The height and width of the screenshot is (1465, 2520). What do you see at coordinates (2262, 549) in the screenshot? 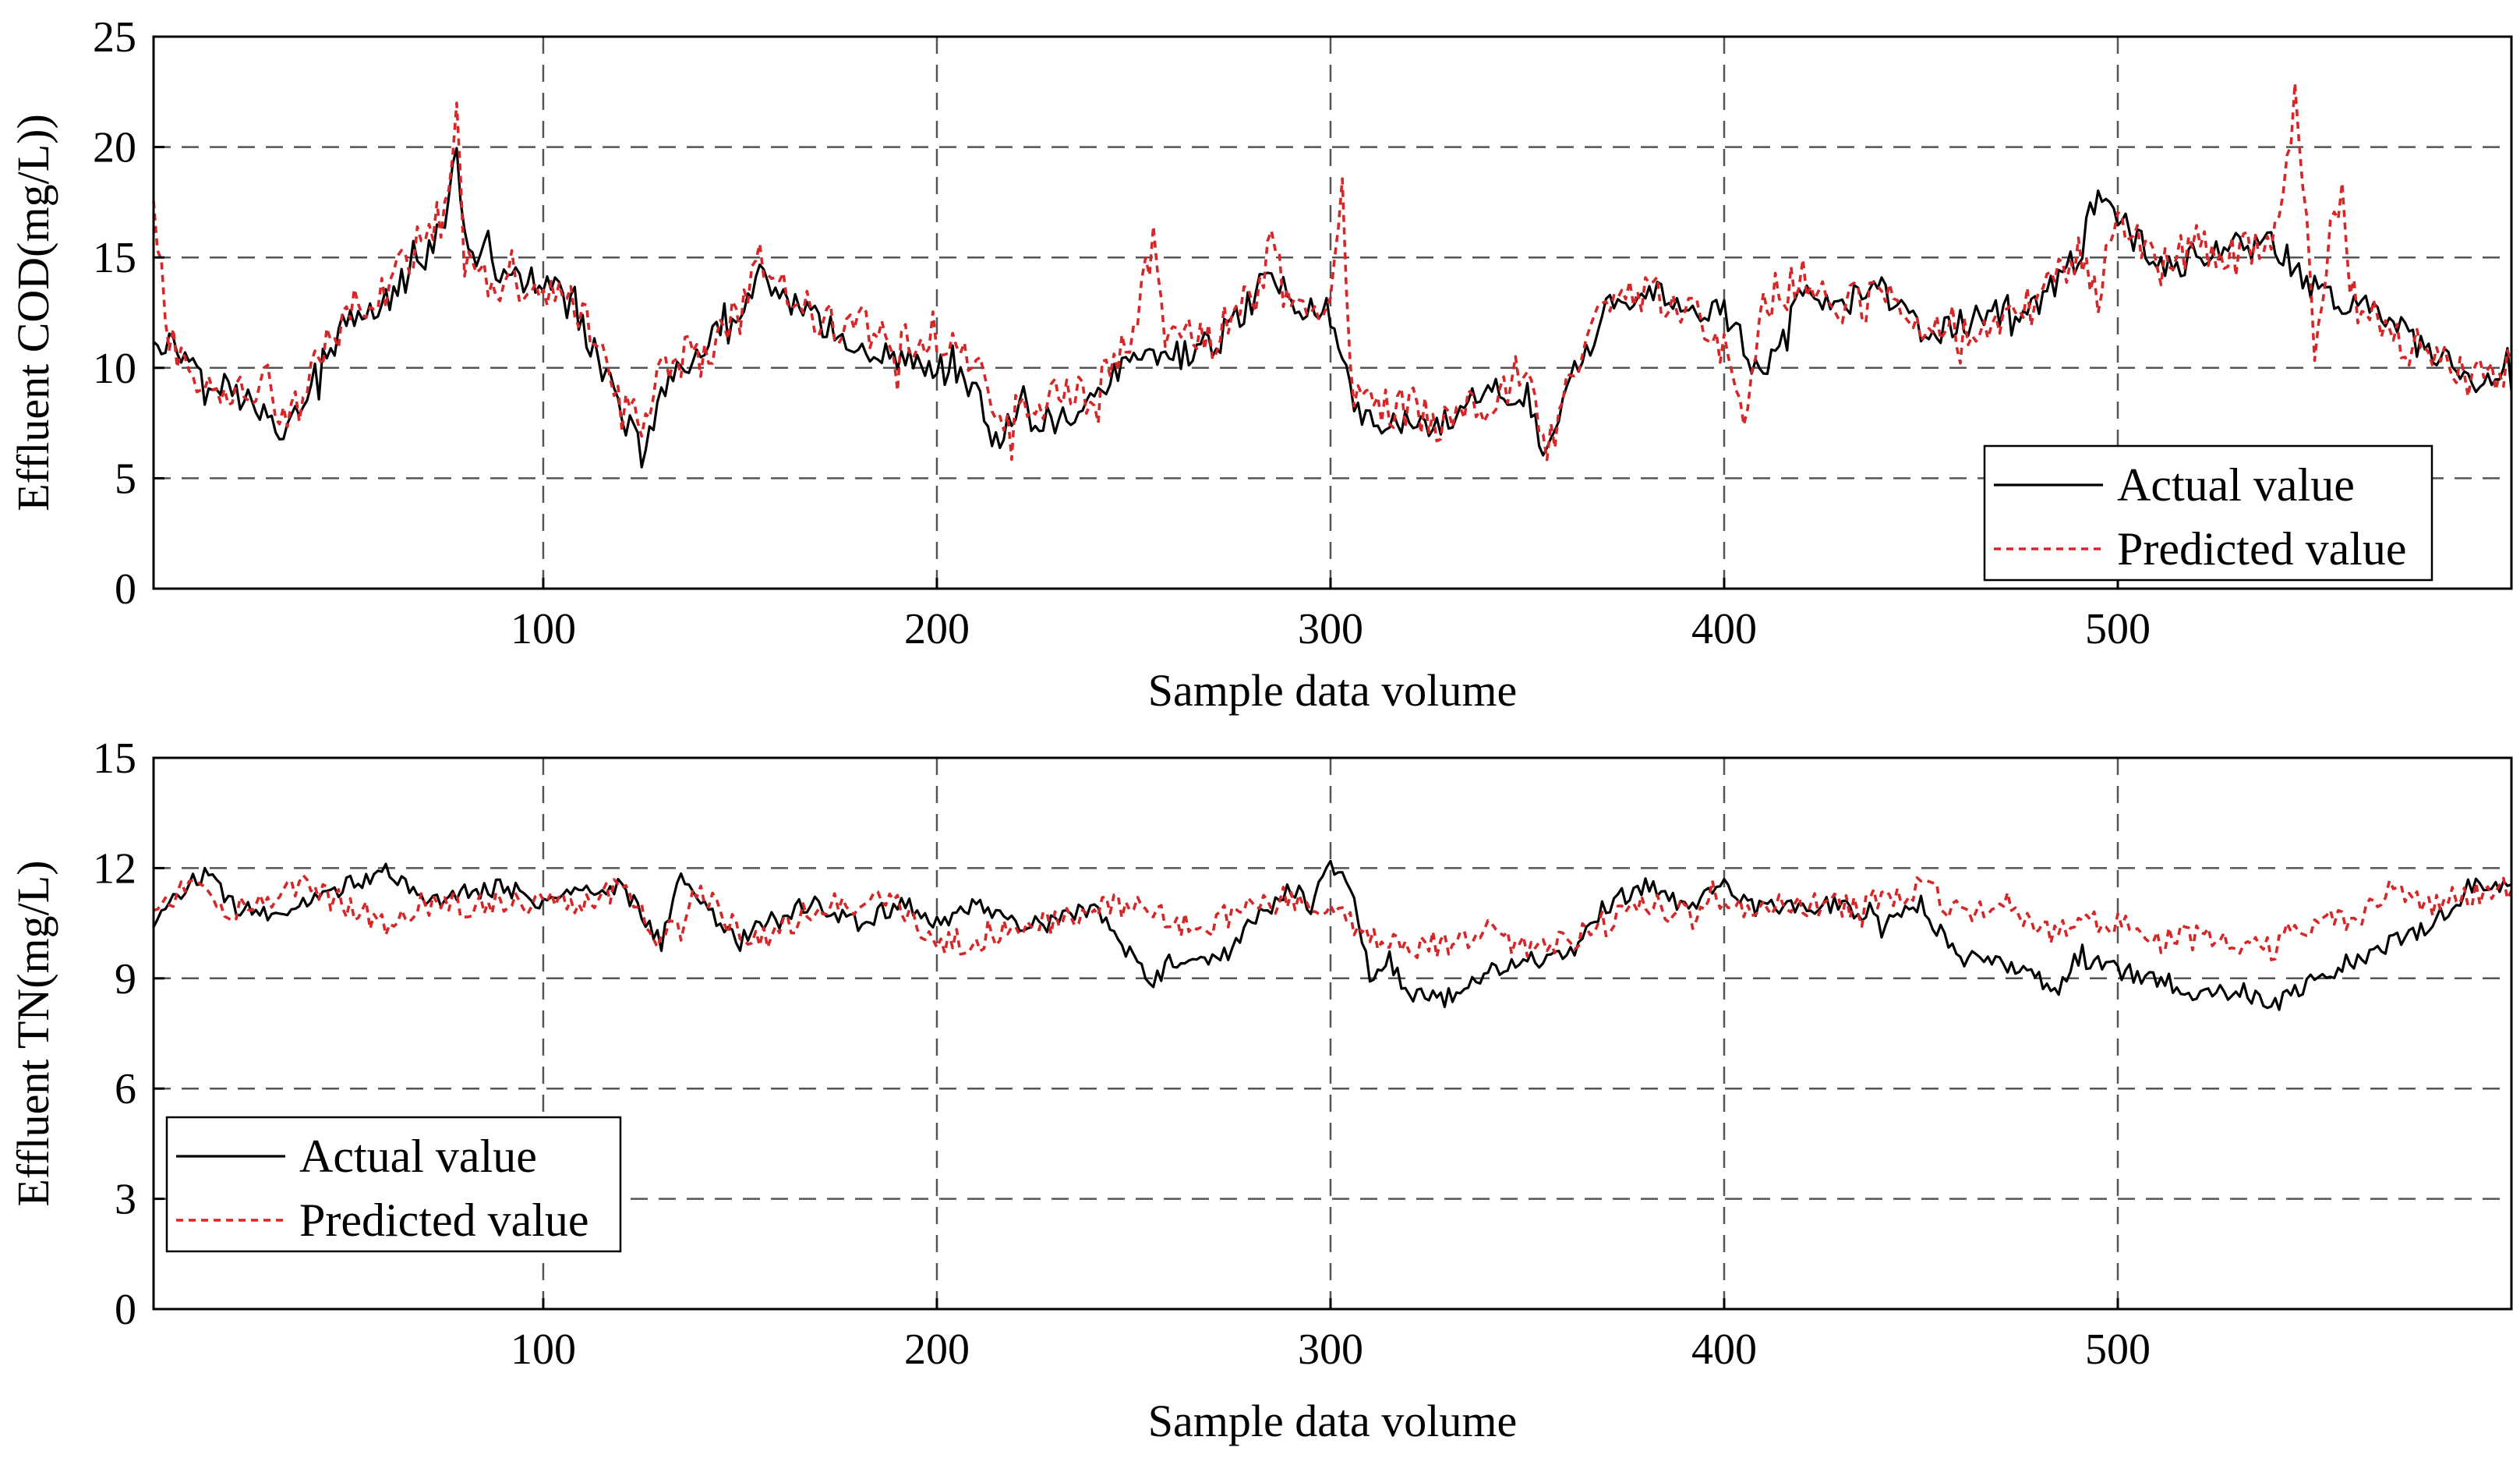
I see `cod-legend-predicted-label: Predicted value` at bounding box center [2262, 549].